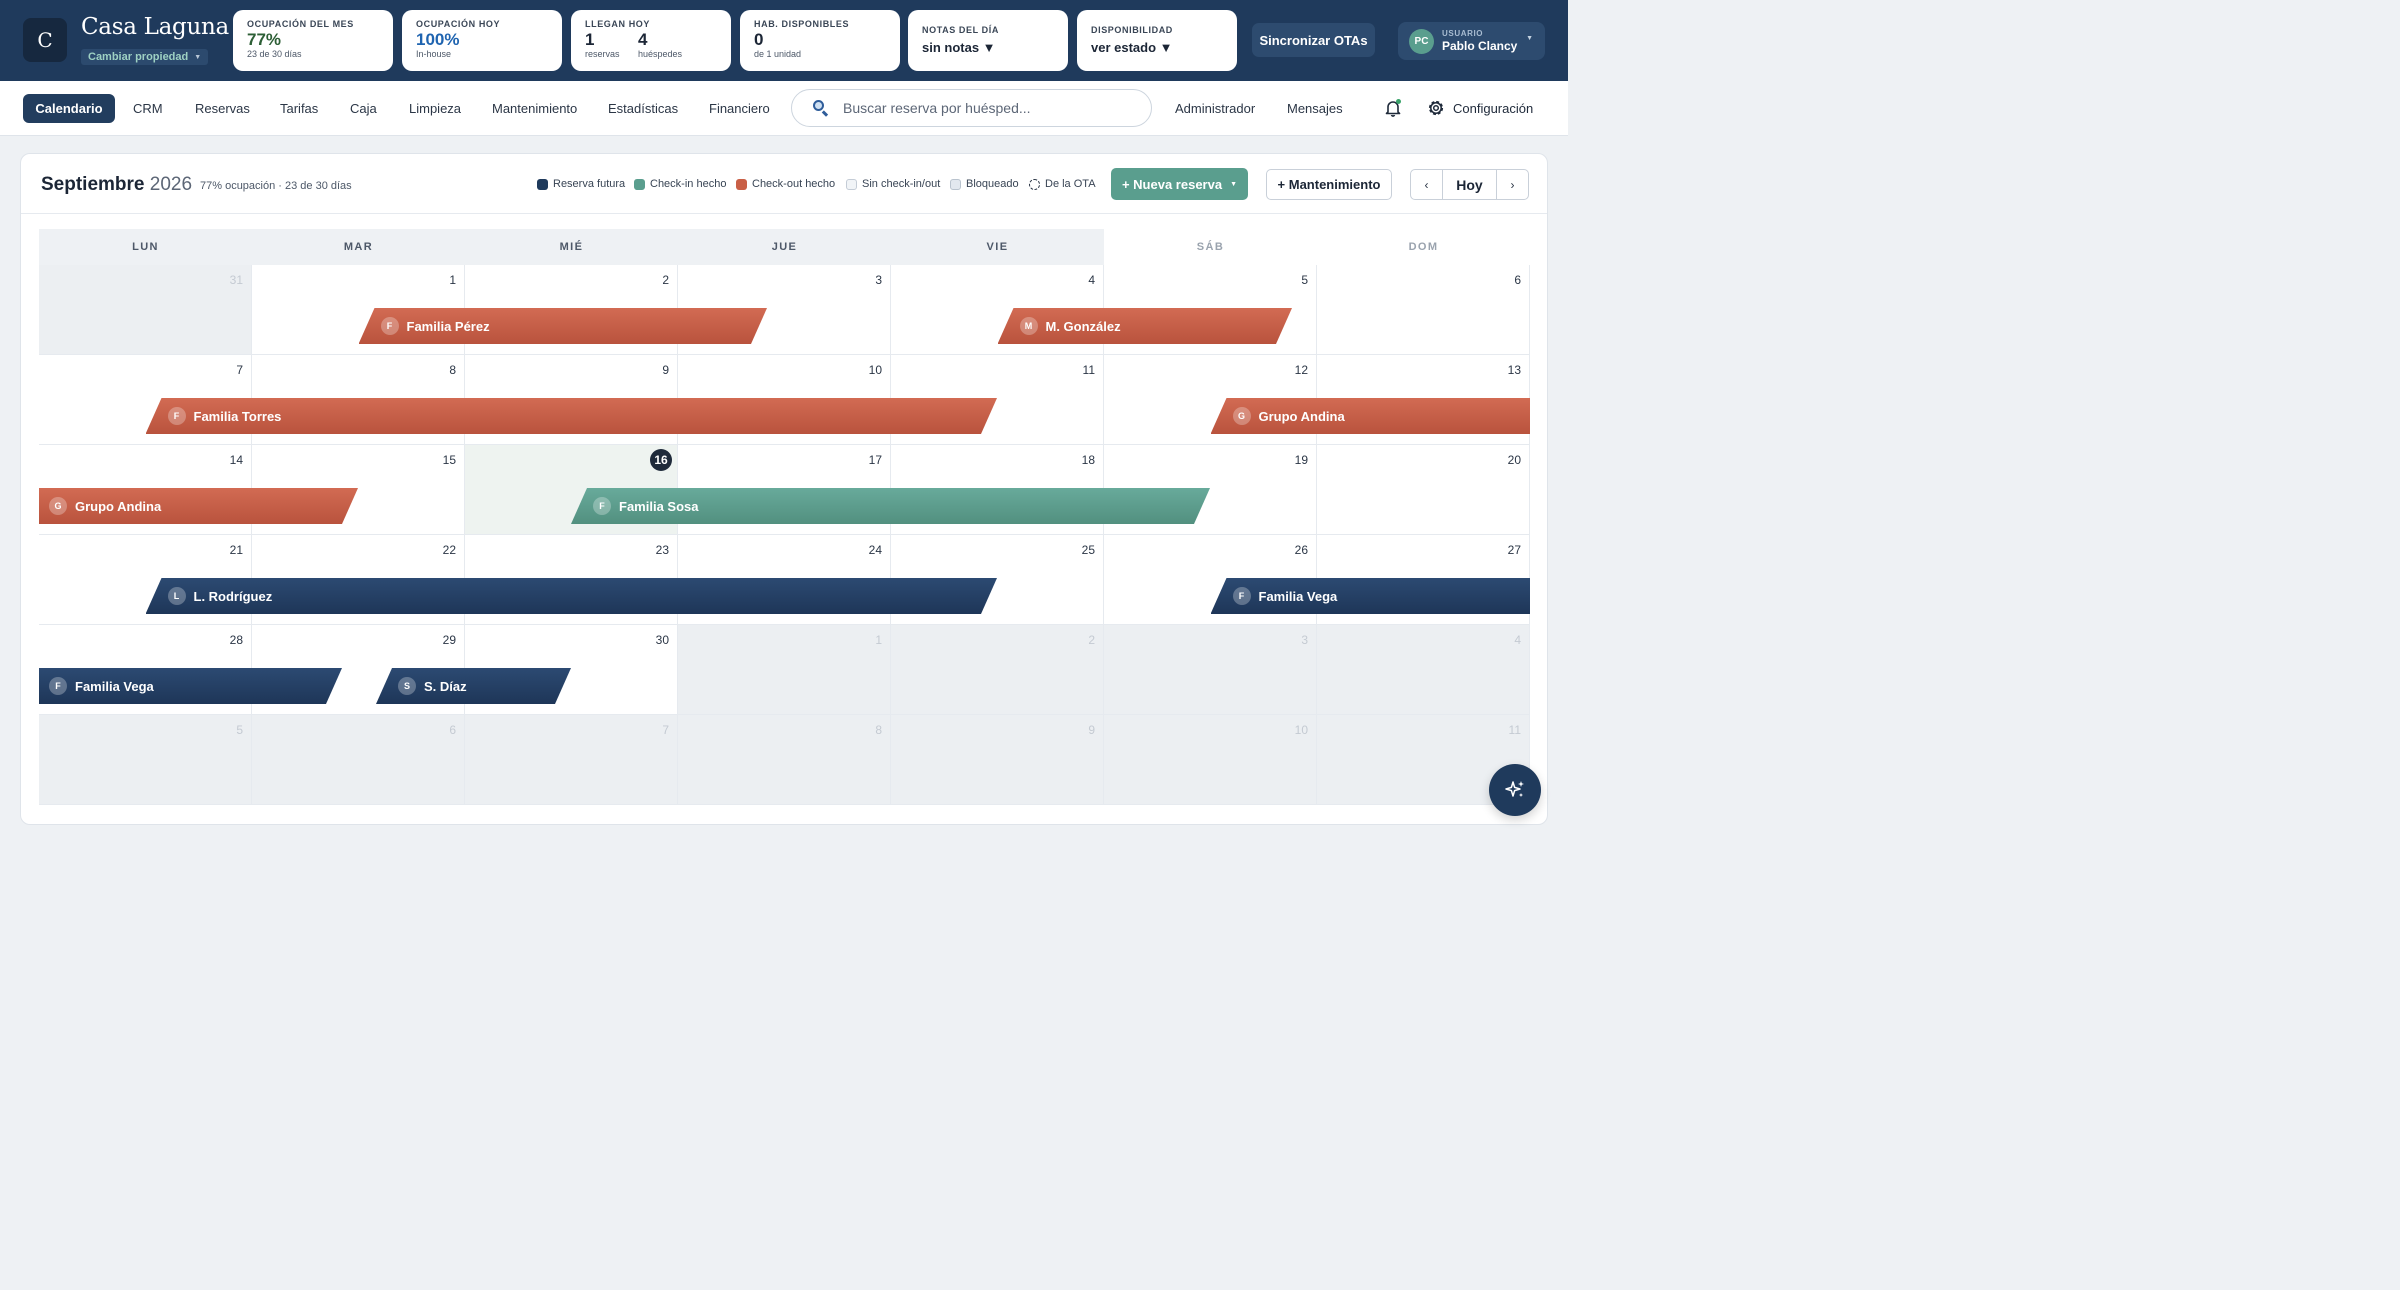  I want to click on nav-financiero: Financiero, so click(739, 108).